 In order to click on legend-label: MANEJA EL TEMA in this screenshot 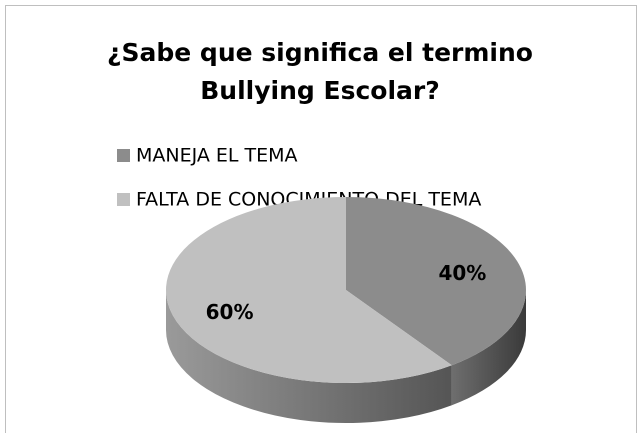, I will do `click(217, 156)`.